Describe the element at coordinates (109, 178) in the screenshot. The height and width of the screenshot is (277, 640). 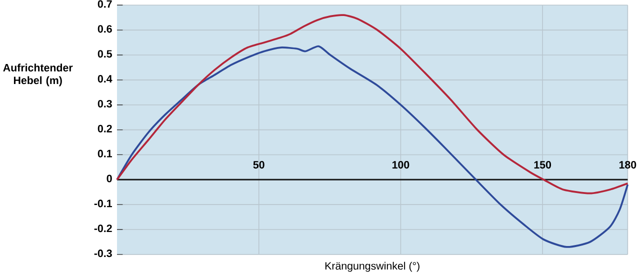
I see `y-tick-label: 0` at that location.